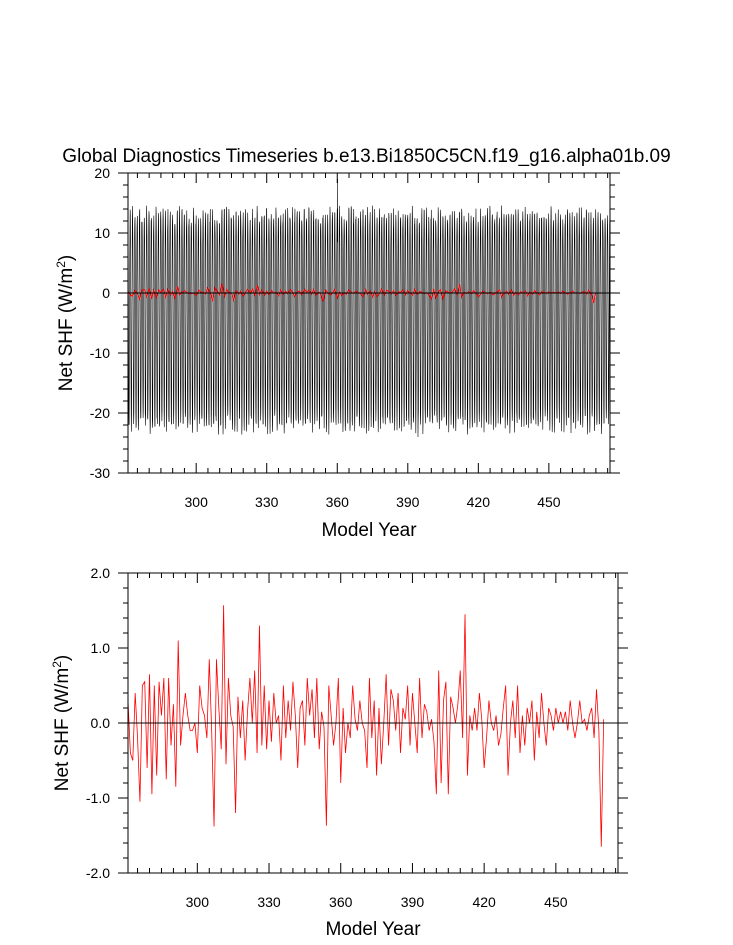 The image size is (733, 945). What do you see at coordinates (106, 293) in the screenshot?
I see `y-tick-label: 0` at bounding box center [106, 293].